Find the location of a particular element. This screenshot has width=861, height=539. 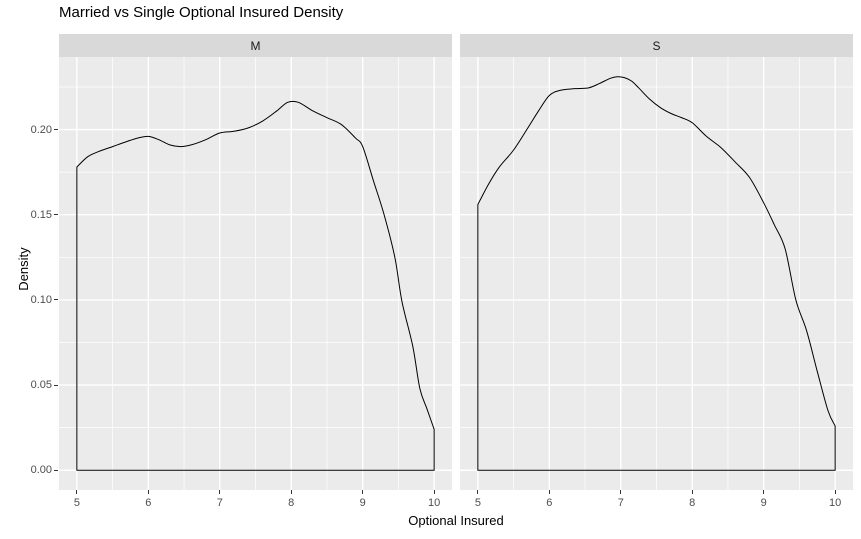

y-tick-label: 0.10 is located at coordinates (41, 299).